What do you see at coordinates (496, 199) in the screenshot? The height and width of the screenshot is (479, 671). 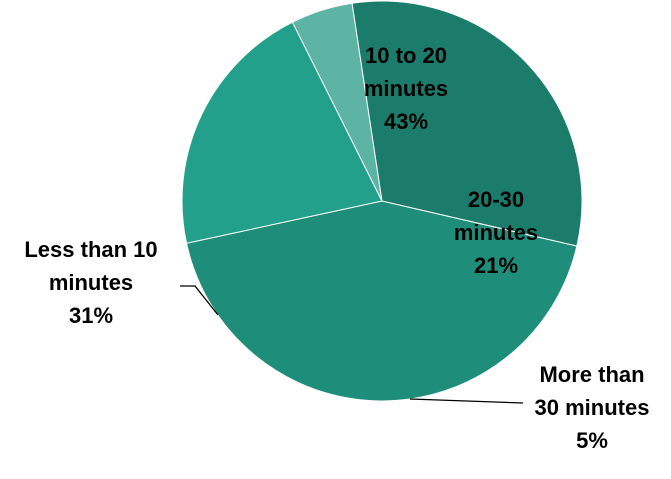 I see `slice-name-label: 20-30` at bounding box center [496, 199].